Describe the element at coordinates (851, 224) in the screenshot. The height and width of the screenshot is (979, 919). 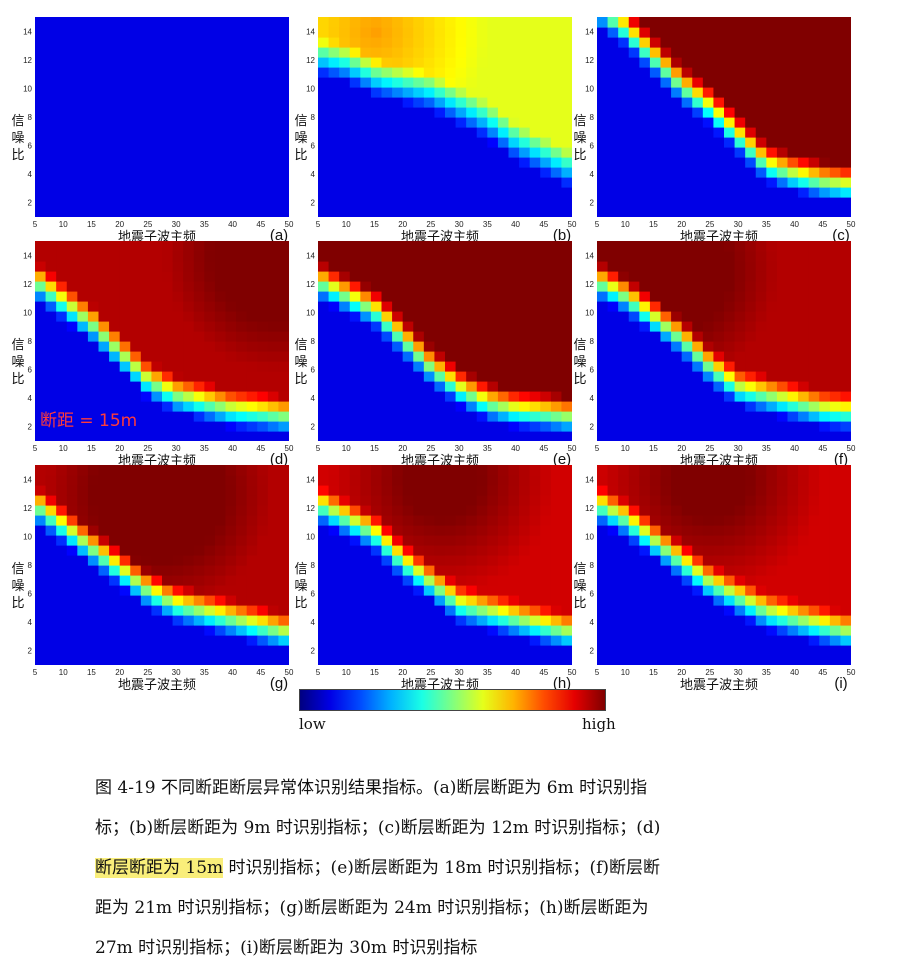
I see `x-tick-label: 50` at that location.